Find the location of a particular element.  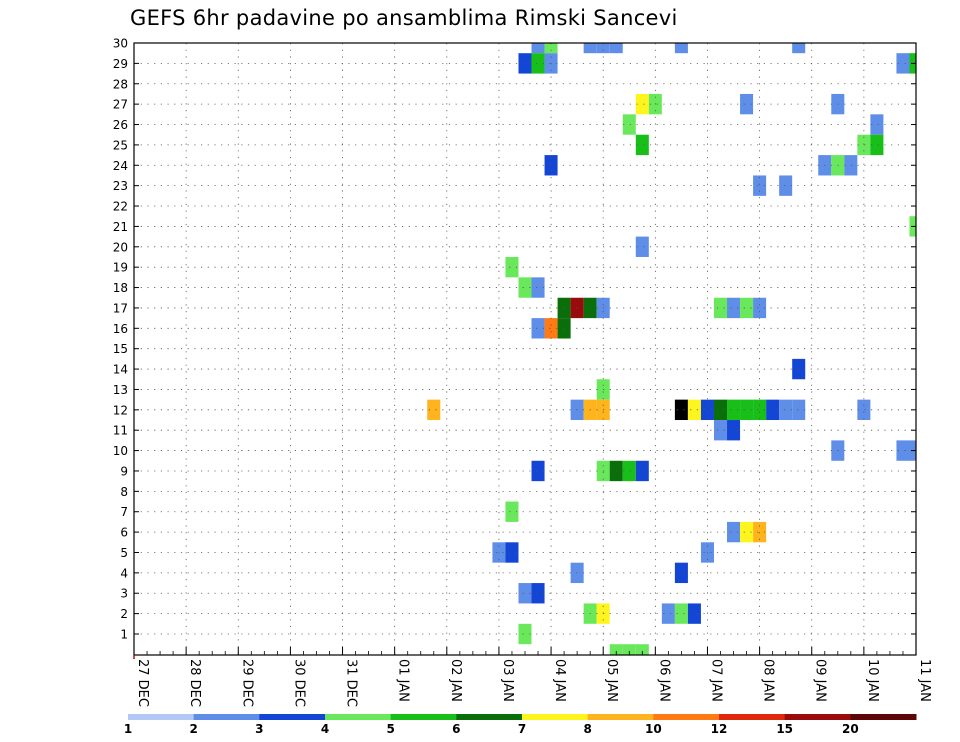

y-tick-label: 12 is located at coordinates (120, 410).